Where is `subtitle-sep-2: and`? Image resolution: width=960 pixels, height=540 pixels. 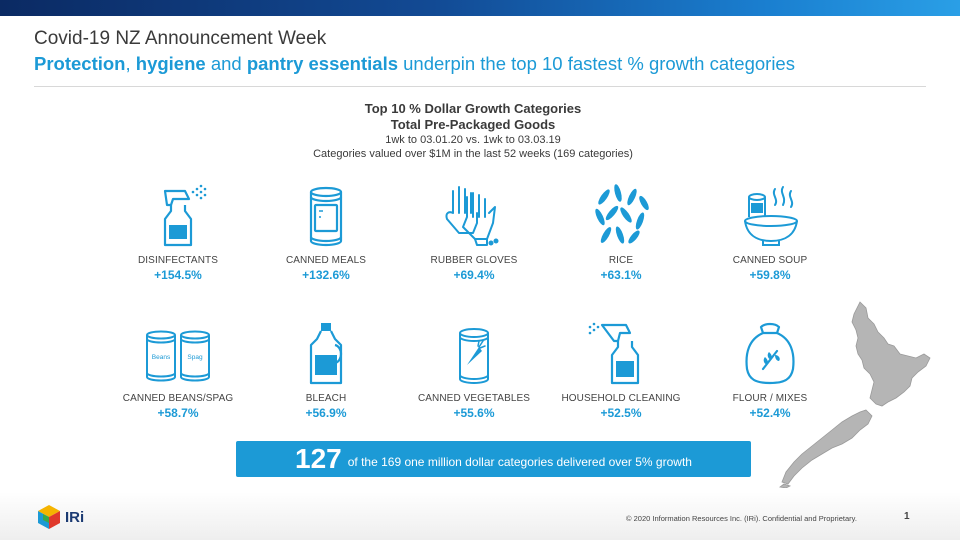
subtitle-sep-2: and is located at coordinates (226, 63).